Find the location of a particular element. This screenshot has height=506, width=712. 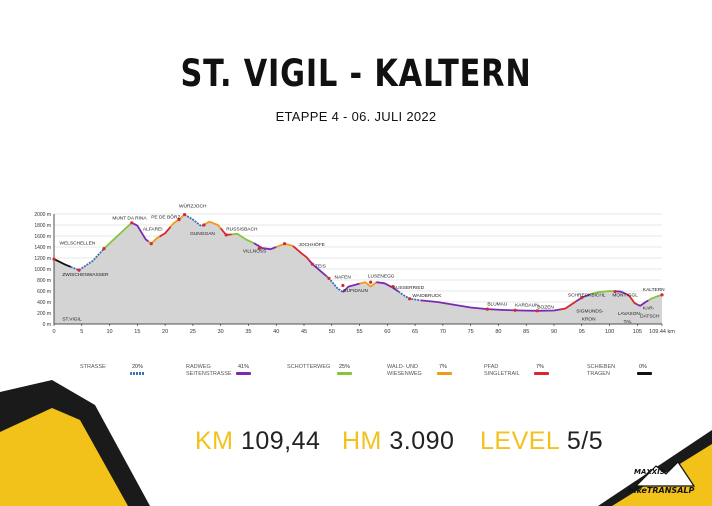

x-tick-label: 20 is located at coordinates (165, 332).